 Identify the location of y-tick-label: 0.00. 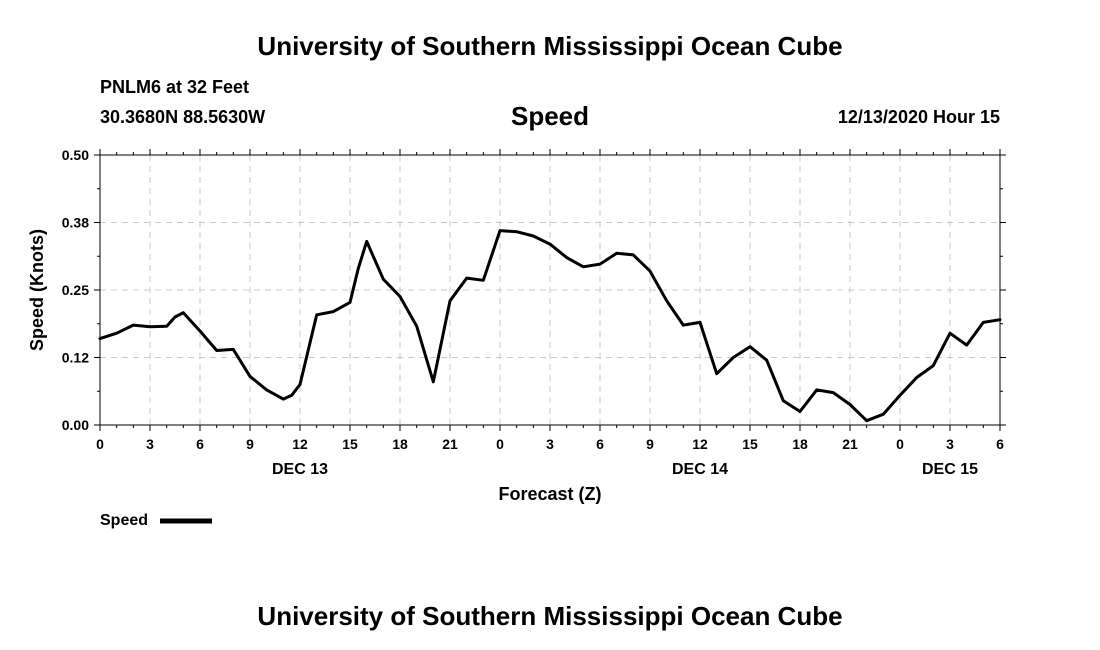
(75, 425).